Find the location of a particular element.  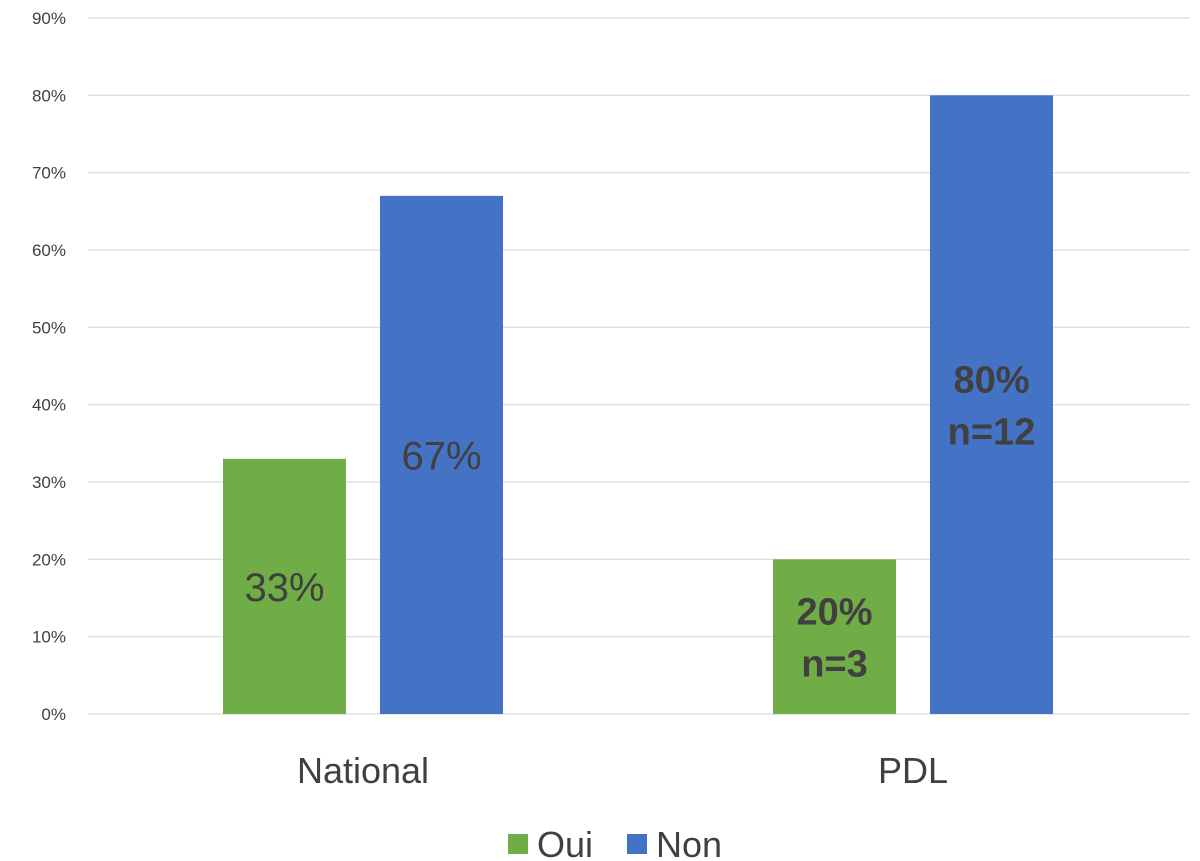

y-tick-label: 20% is located at coordinates (49, 559).